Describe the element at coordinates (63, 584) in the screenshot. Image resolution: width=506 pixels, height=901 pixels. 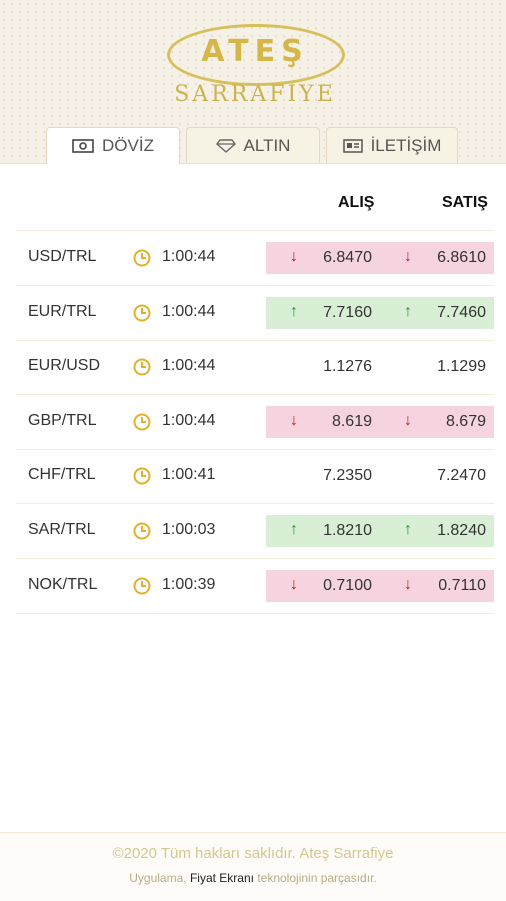
I see `currency-pair: NOK/TRL` at that location.